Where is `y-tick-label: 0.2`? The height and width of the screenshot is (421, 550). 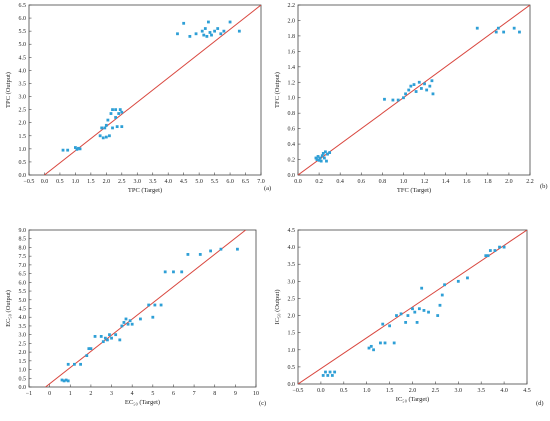 y-tick-label: 0.2 is located at coordinates (292, 161).